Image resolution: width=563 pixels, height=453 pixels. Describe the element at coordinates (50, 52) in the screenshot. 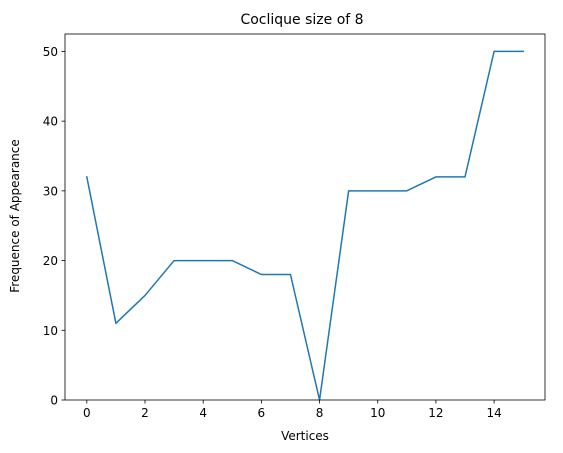

I see `y-tick-label-50: 50` at that location.